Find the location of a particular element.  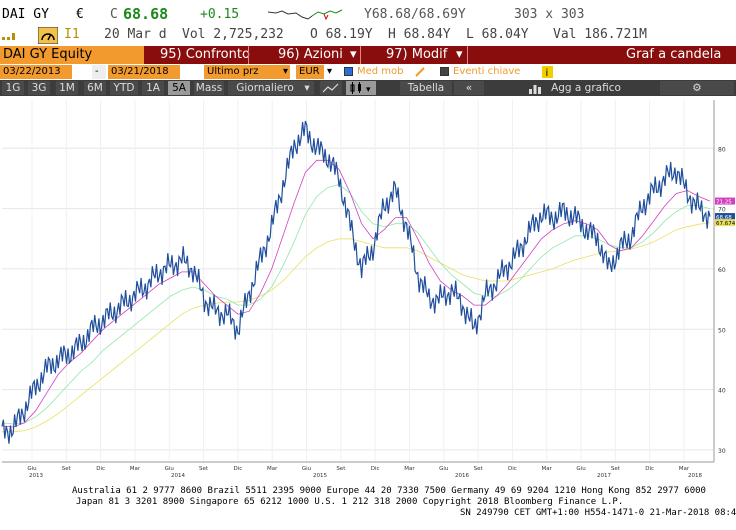

range-1m: 1M is located at coordinates (67, 88).